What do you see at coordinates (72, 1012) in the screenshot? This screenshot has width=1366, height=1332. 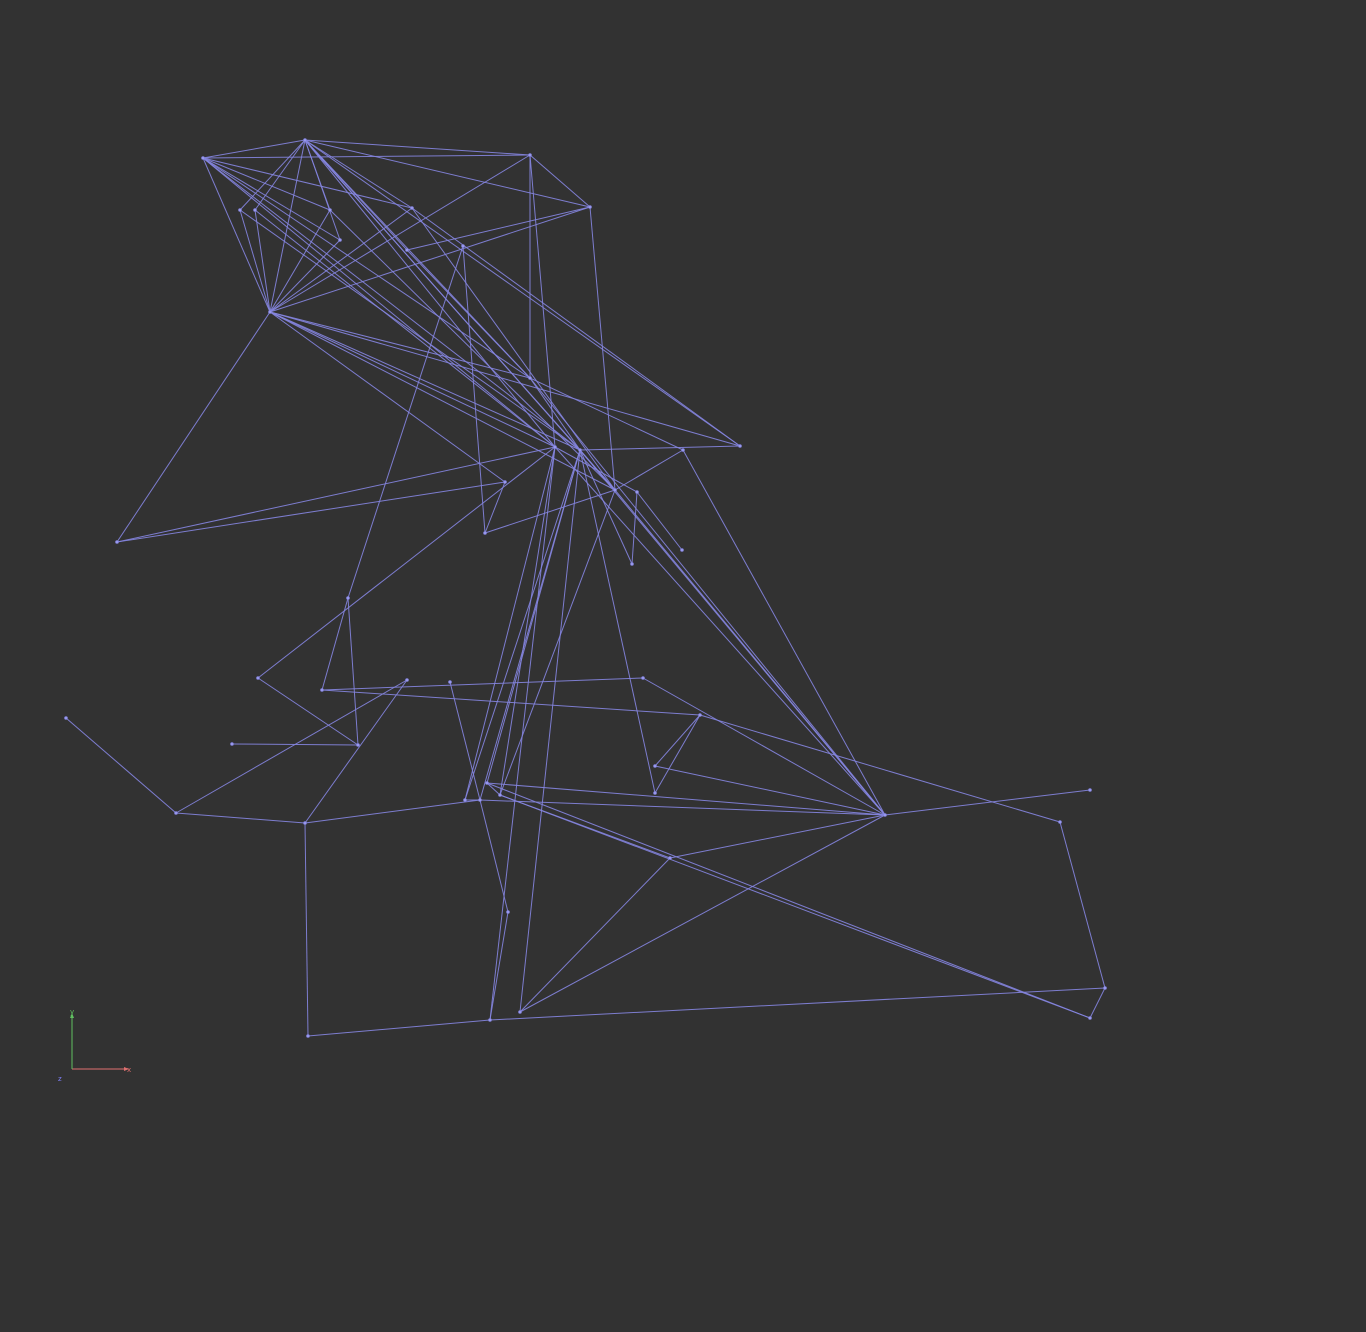 I see `y-axis-label: y` at bounding box center [72, 1012].